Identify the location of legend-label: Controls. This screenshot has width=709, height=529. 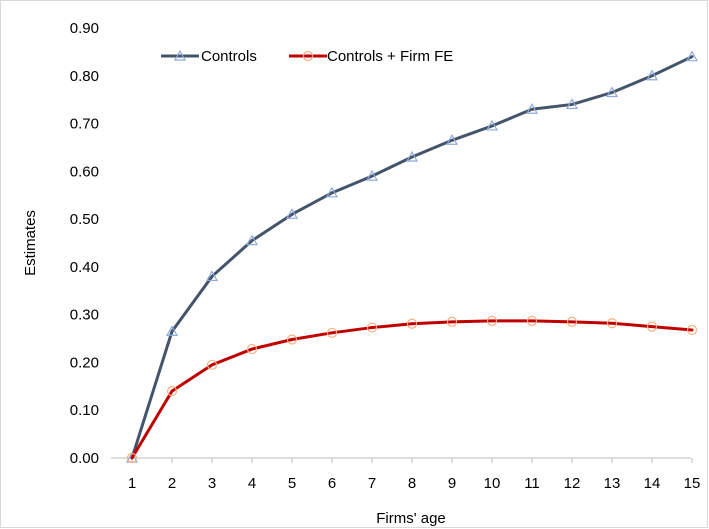
(229, 56).